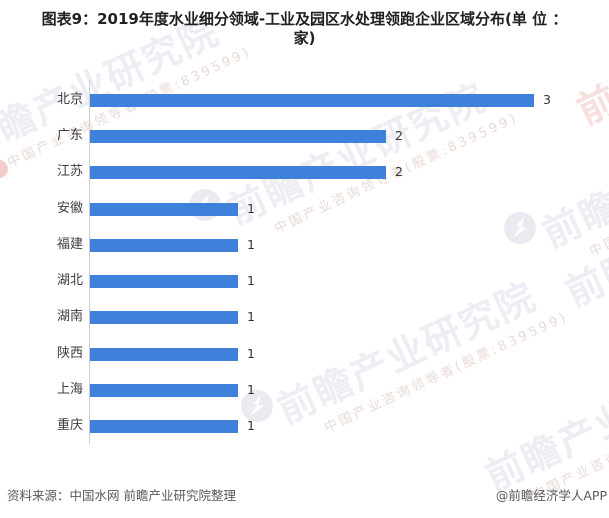 Image resolution: width=609 pixels, height=518 pixels. Describe the element at coordinates (69, 99) in the screenshot. I see `category-label: 北京` at that location.